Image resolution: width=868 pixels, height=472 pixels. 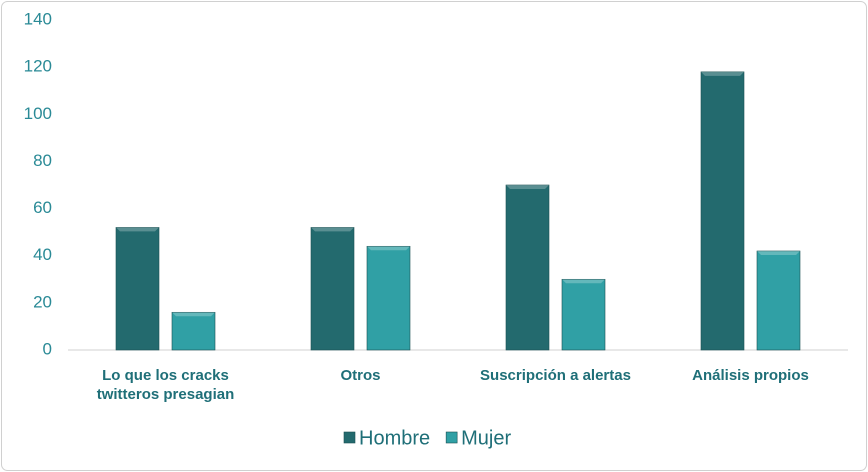 I want to click on y-tick-label: 40, so click(x=42, y=254).